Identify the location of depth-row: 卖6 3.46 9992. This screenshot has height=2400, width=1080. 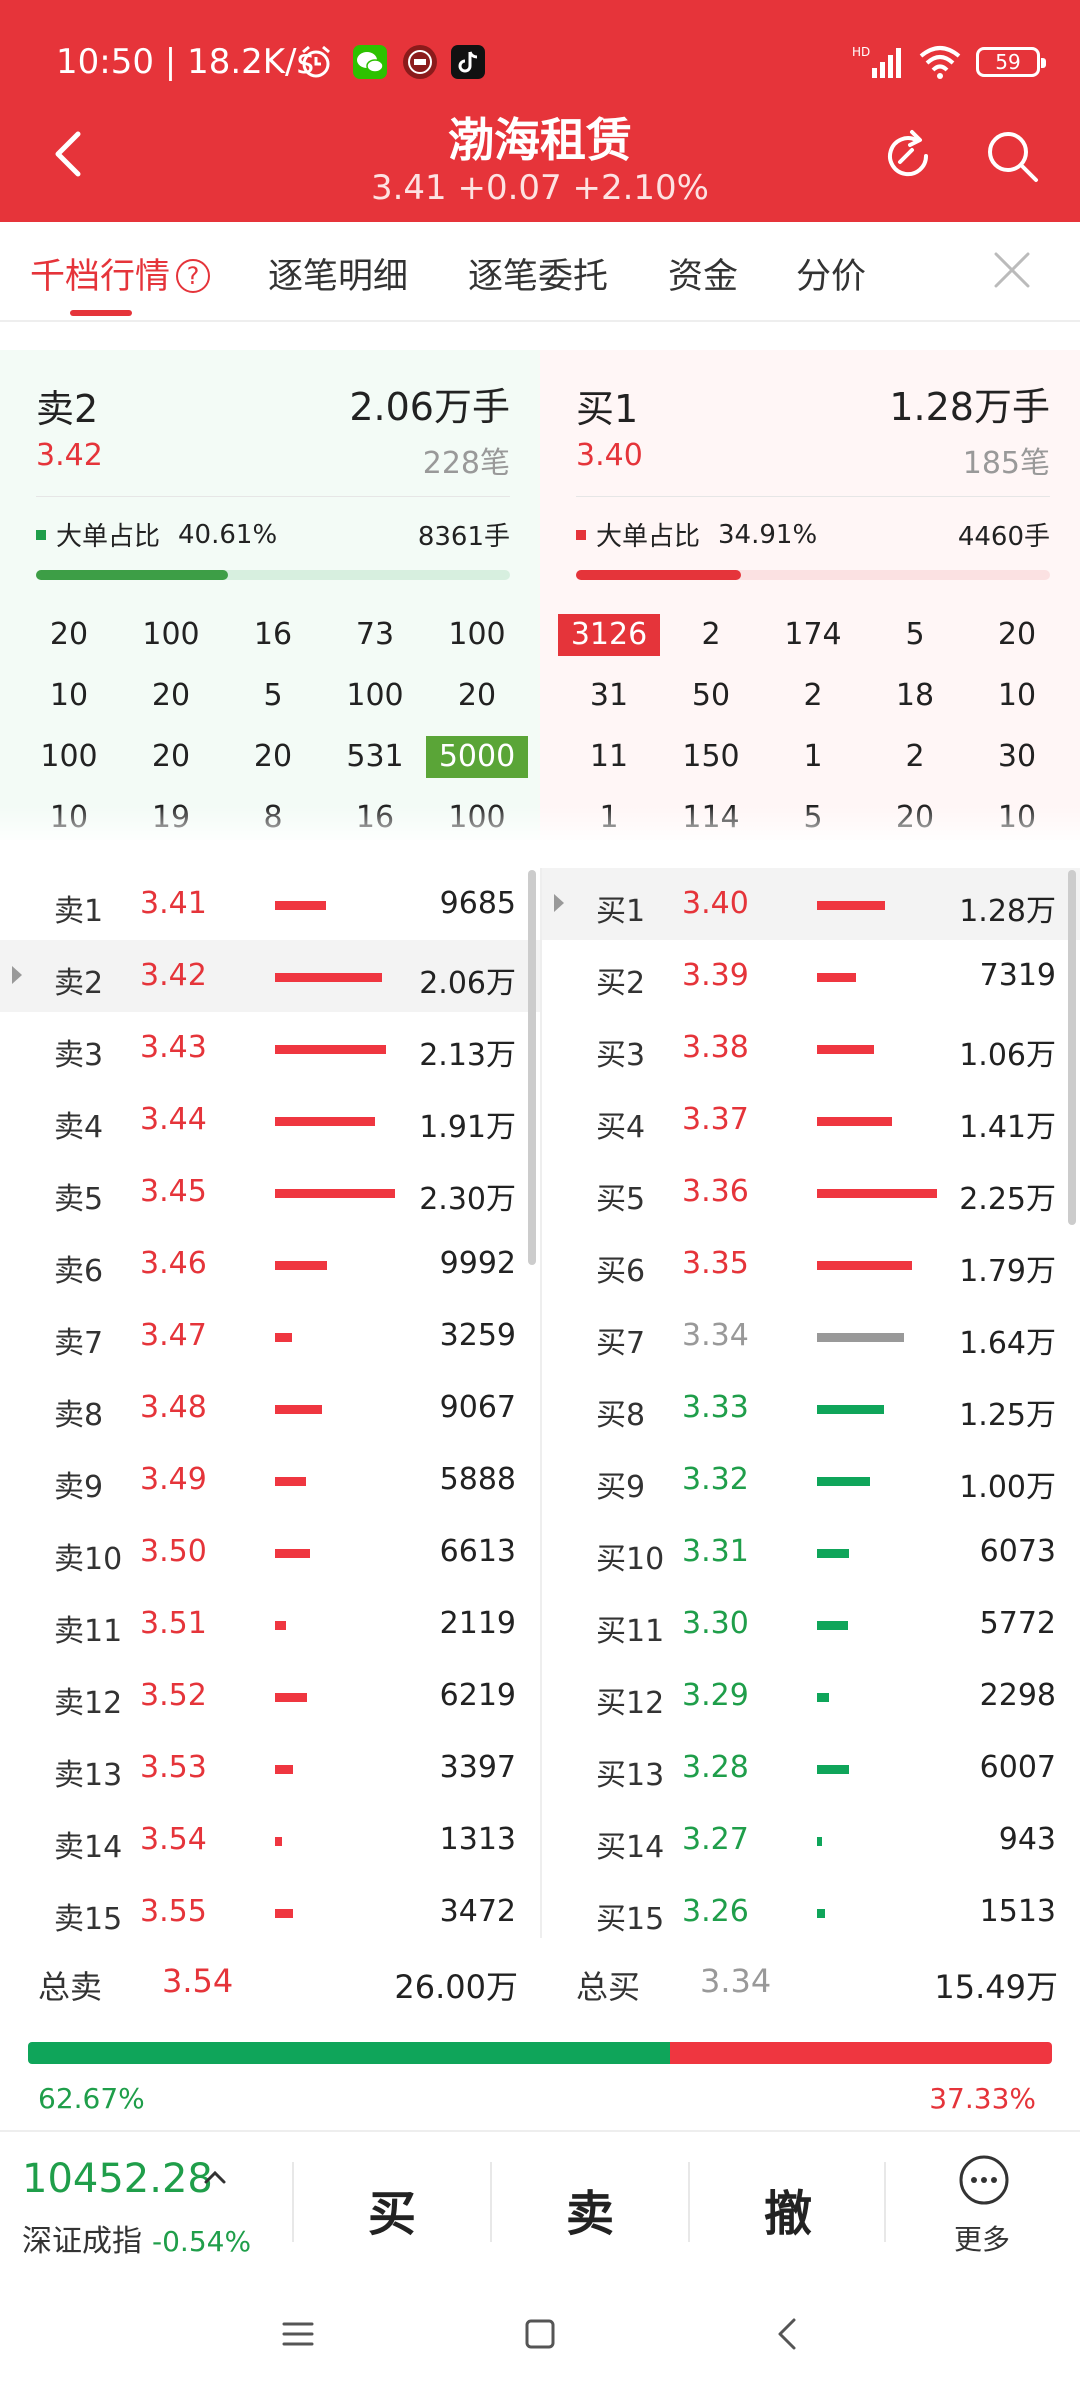
(270, 1264).